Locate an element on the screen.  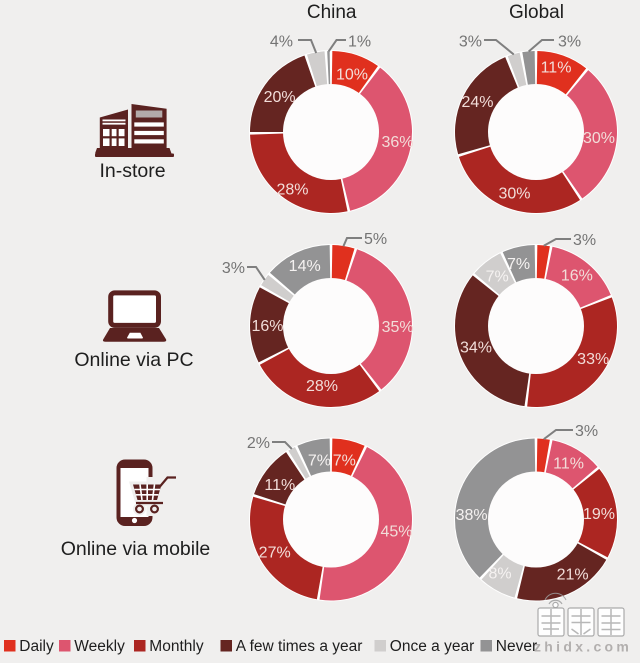
svg-text: 24% is located at coordinates (477, 102).